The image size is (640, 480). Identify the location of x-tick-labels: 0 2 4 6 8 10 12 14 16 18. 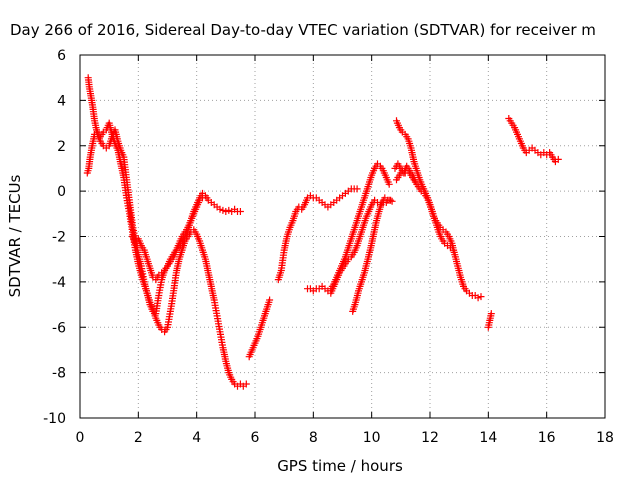
(345, 438).